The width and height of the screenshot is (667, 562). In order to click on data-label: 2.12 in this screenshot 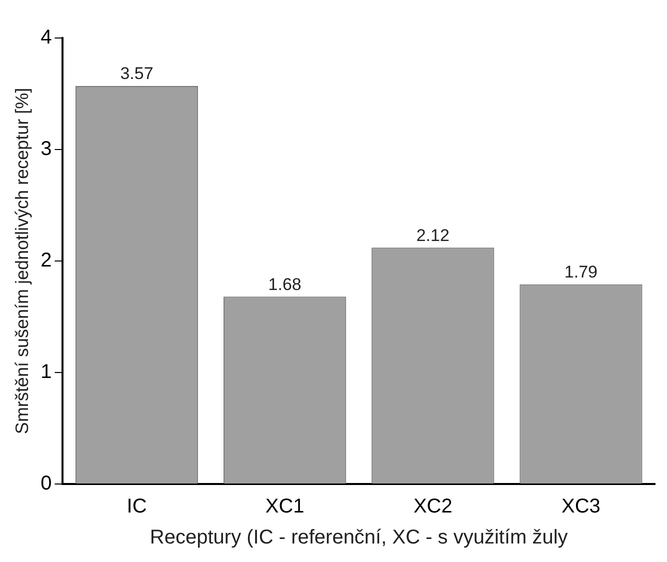, I will do `click(433, 235)`.